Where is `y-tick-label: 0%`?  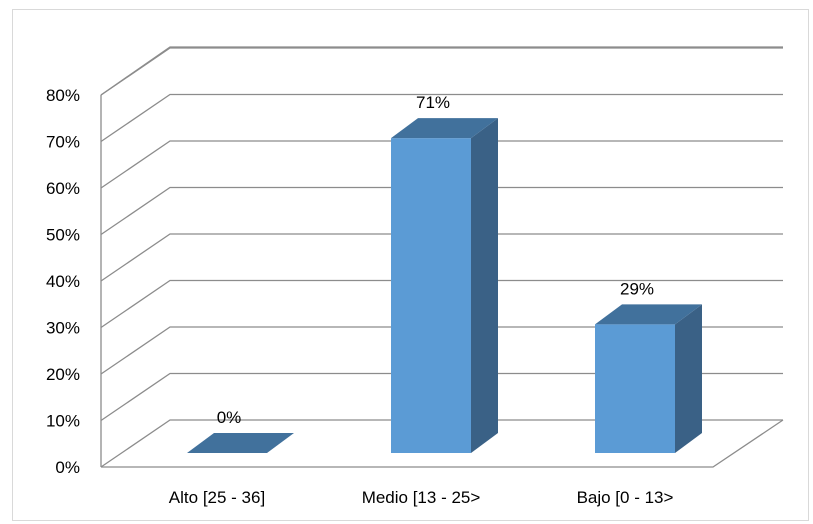
y-tick-label: 0% is located at coordinates (67, 467).